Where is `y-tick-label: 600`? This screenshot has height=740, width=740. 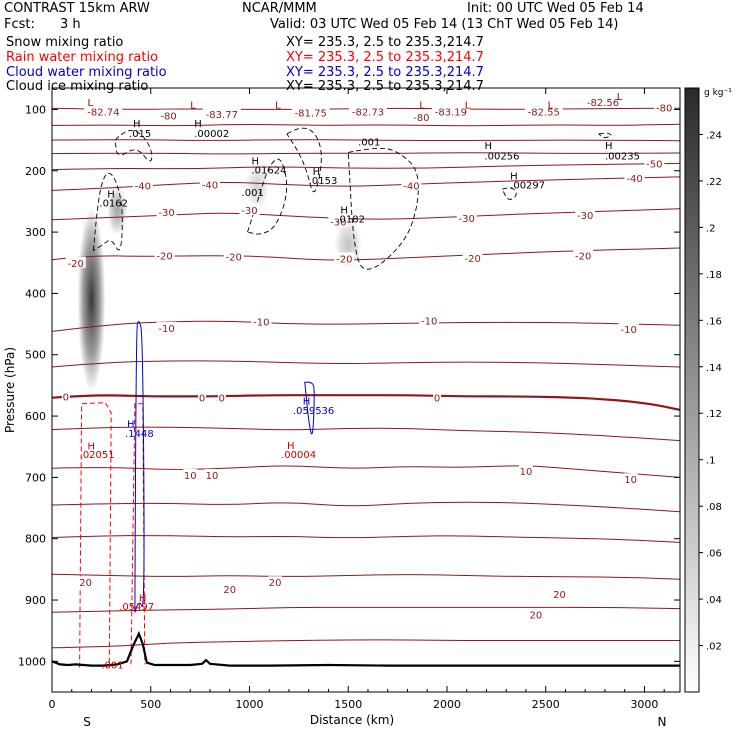 y-tick-label: 600 is located at coordinates (35, 416).